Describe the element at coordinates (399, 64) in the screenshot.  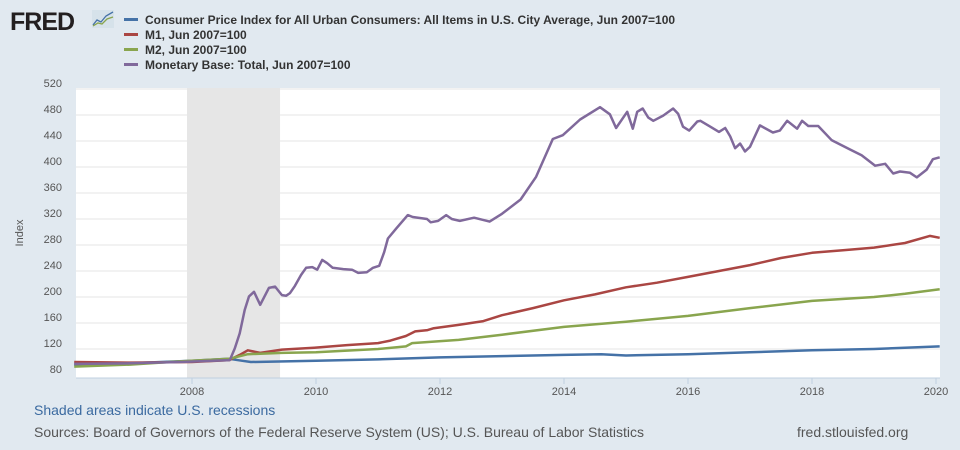
I see `legend-item-monetary-base: Monetary Base: Total, Jun 2007=100` at that location.